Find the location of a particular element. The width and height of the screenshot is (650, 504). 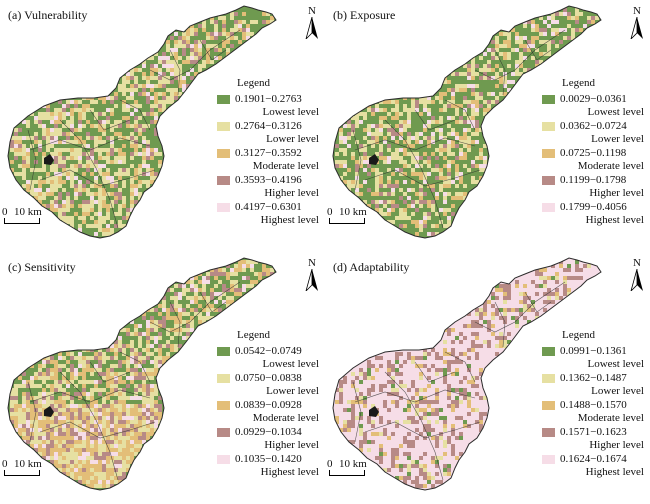

legend-level: Higher level is located at coordinates (616, 193).